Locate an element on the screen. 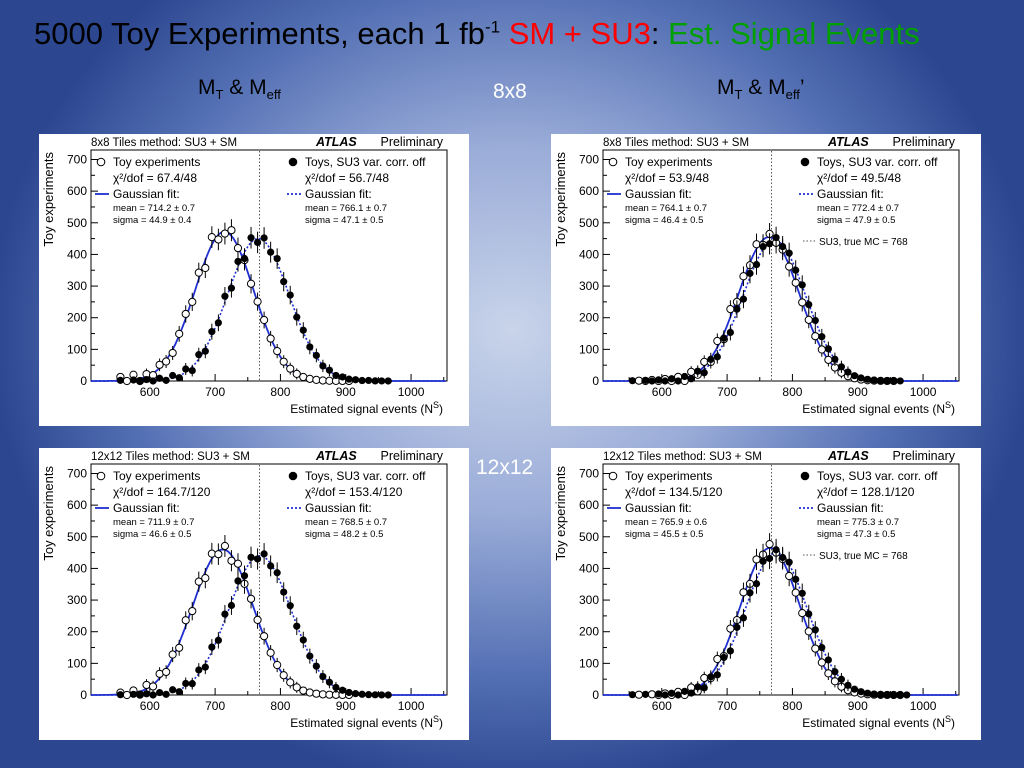 This screenshot has width=1024, height=768. legend-mean: mean = 766.1 ± 0.7 is located at coordinates (346, 208).